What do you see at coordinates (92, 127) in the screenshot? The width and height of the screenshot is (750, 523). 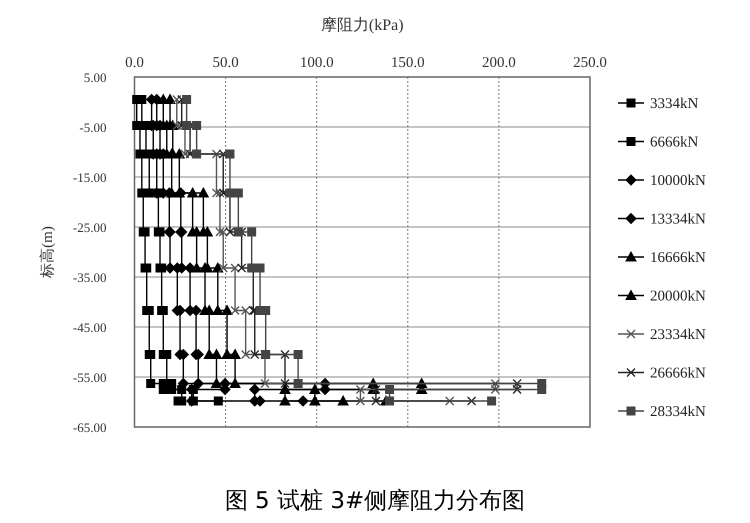 I see `y-tick-label: -5.00` at bounding box center [92, 127].